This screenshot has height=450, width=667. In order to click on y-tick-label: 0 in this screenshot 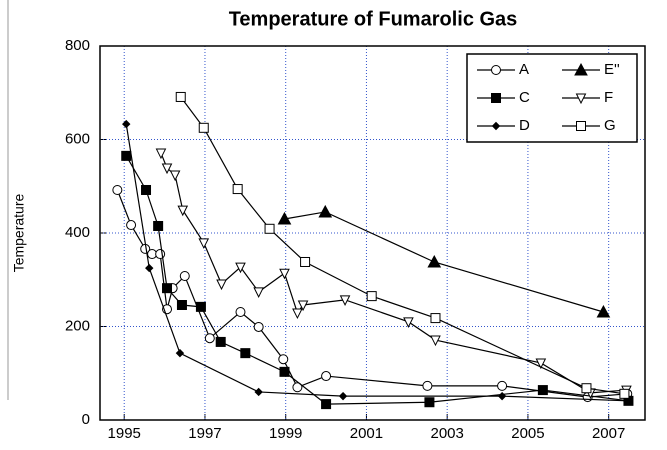, I will do `click(86, 419)`.